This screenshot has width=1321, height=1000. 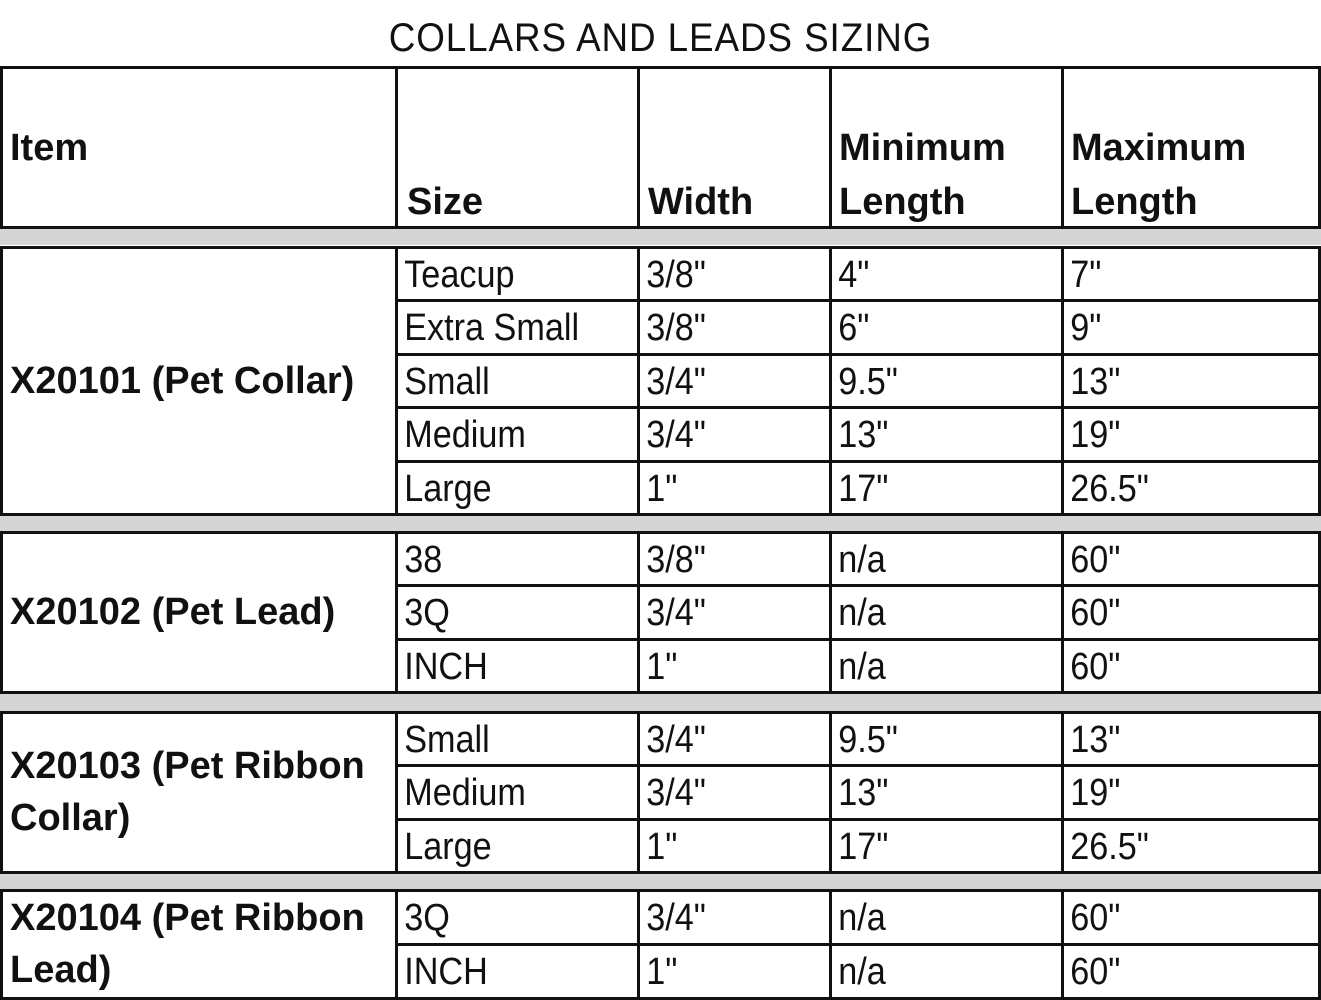 I want to click on item-name: X20104 (Pet Ribbon Lead), so click(x=187, y=944).